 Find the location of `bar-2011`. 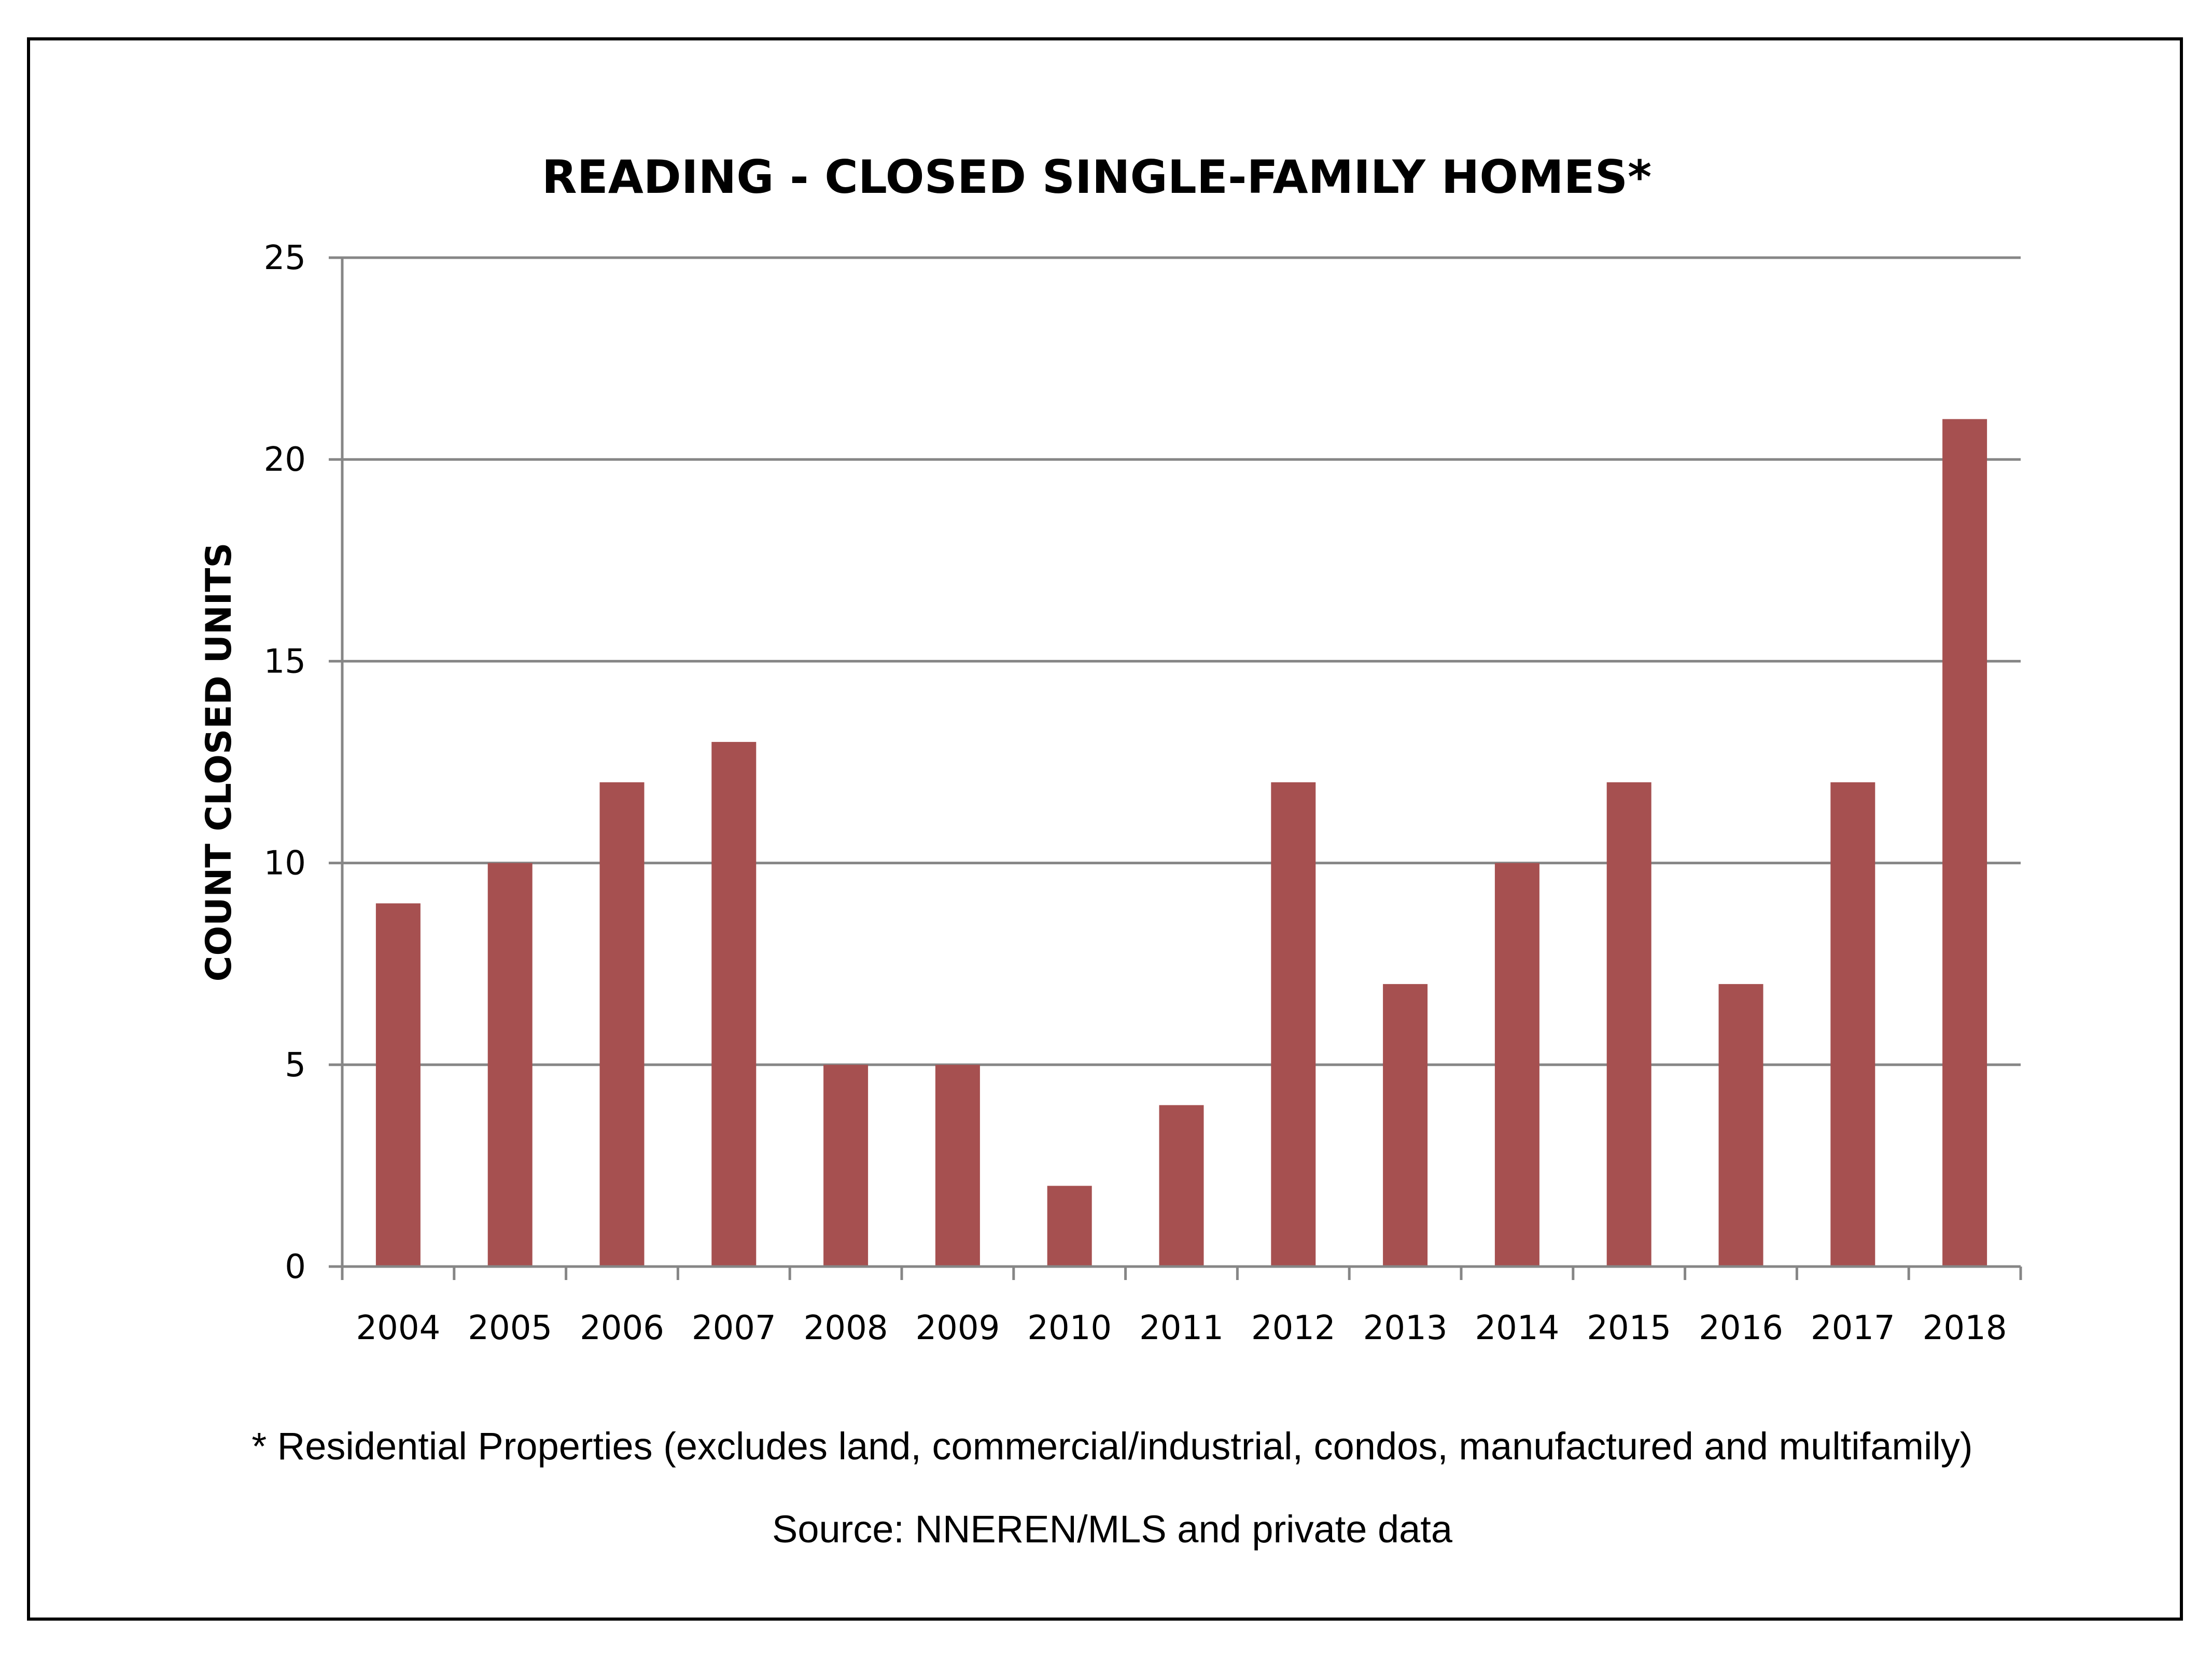

bar-2011 is located at coordinates (1181, 1186).